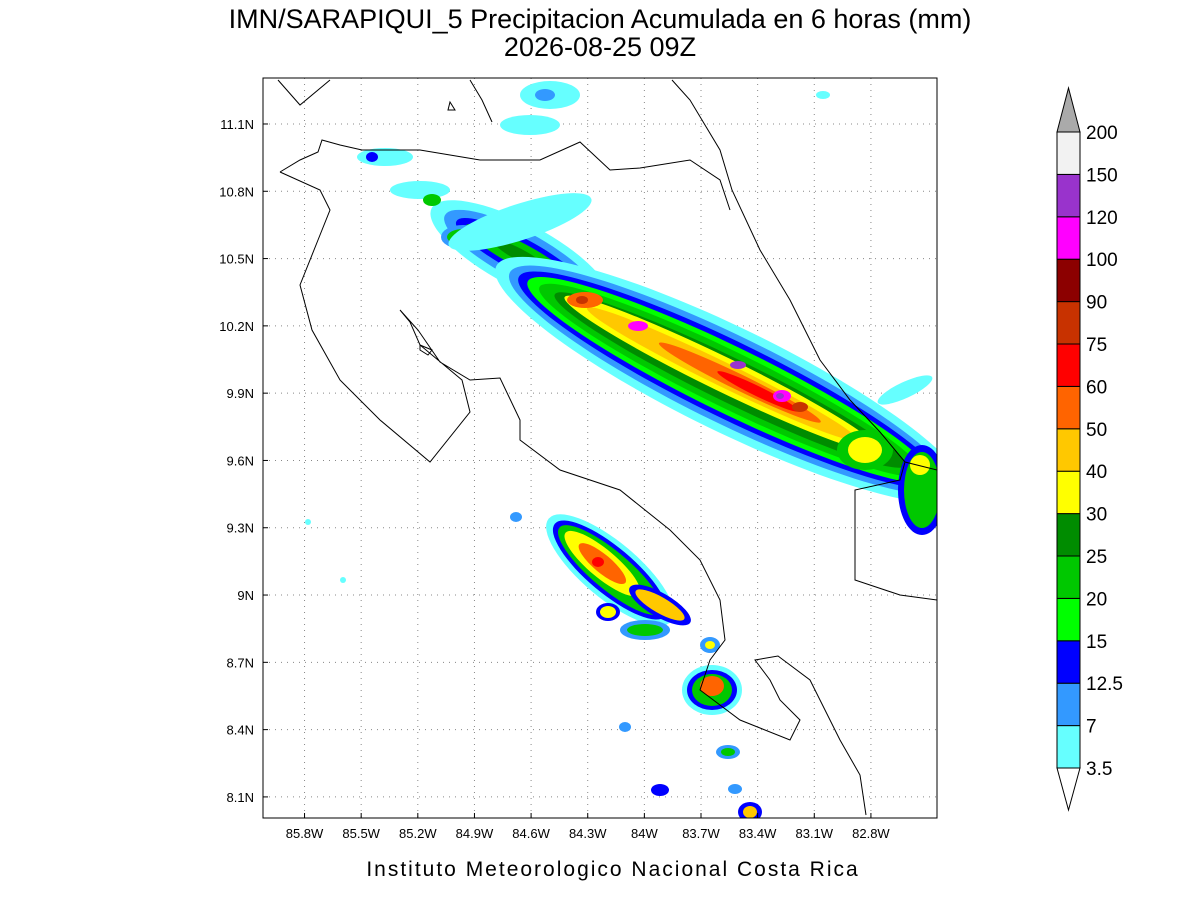 Image resolution: width=1200 pixels, height=900 pixels. I want to click on x-tick-label: 84.9W, so click(475, 833).